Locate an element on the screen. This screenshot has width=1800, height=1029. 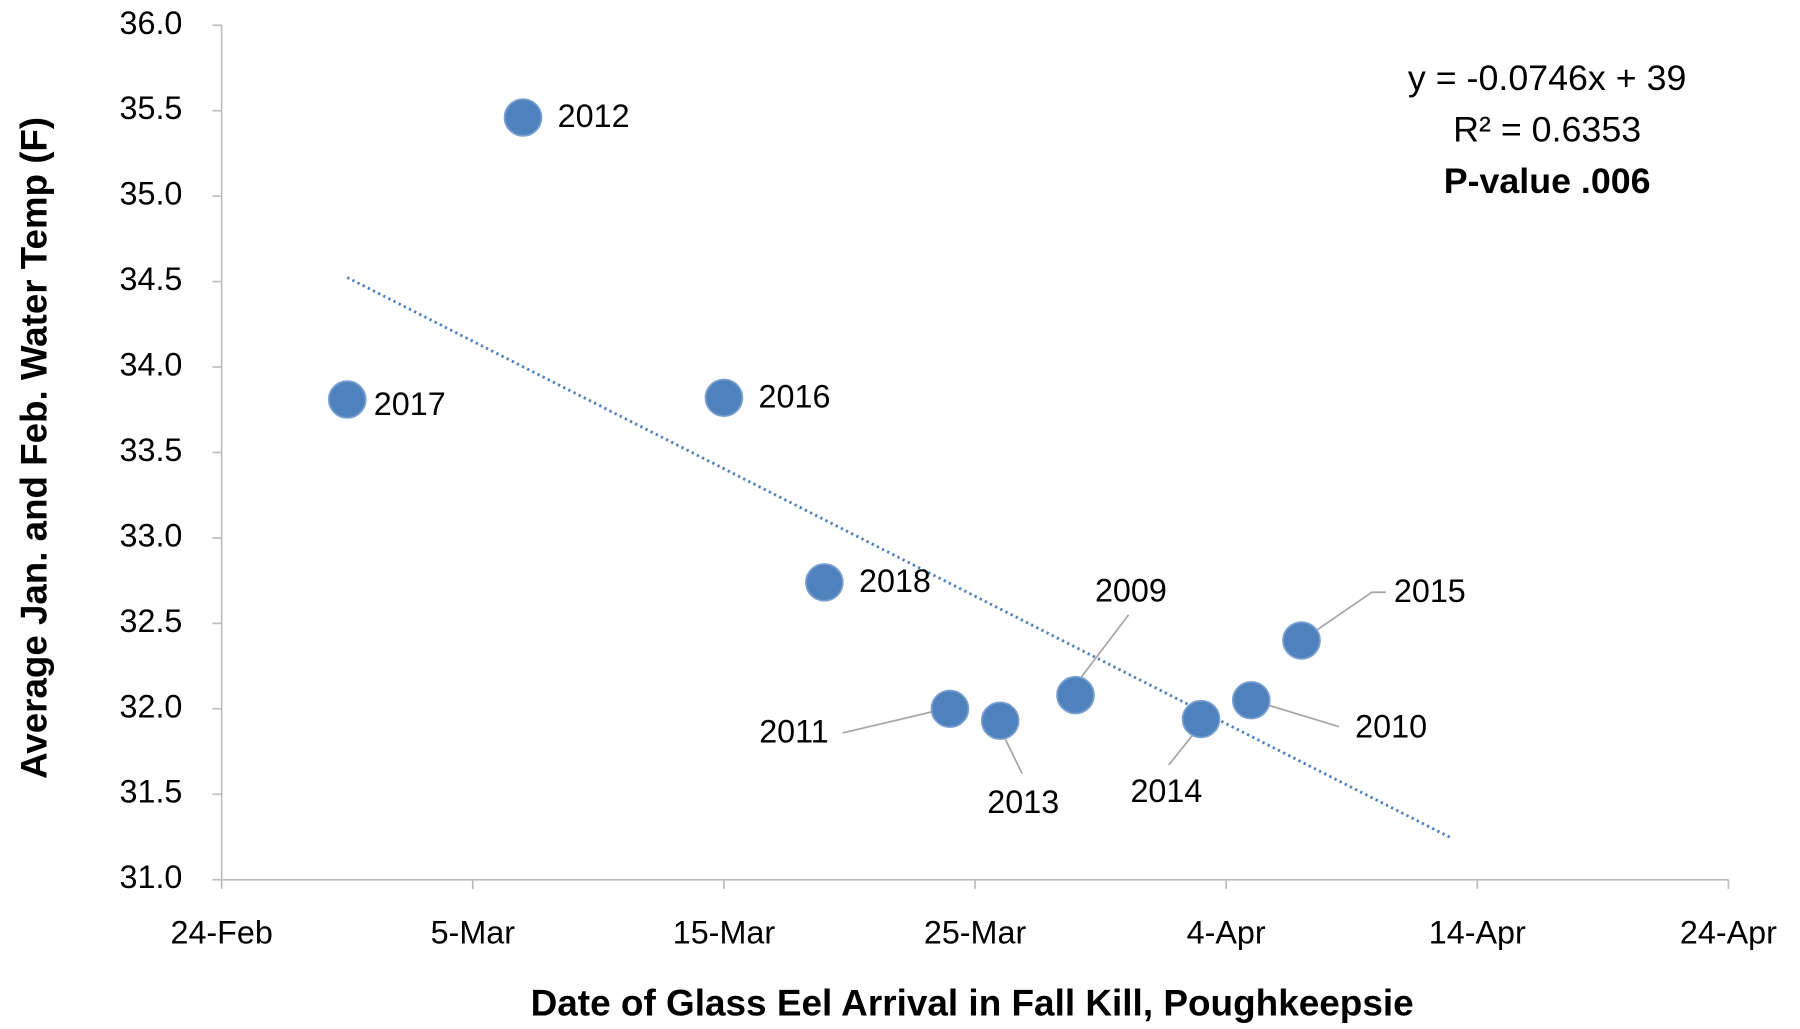
equation: y = -0.0746x + 39 is located at coordinates (1547, 78).